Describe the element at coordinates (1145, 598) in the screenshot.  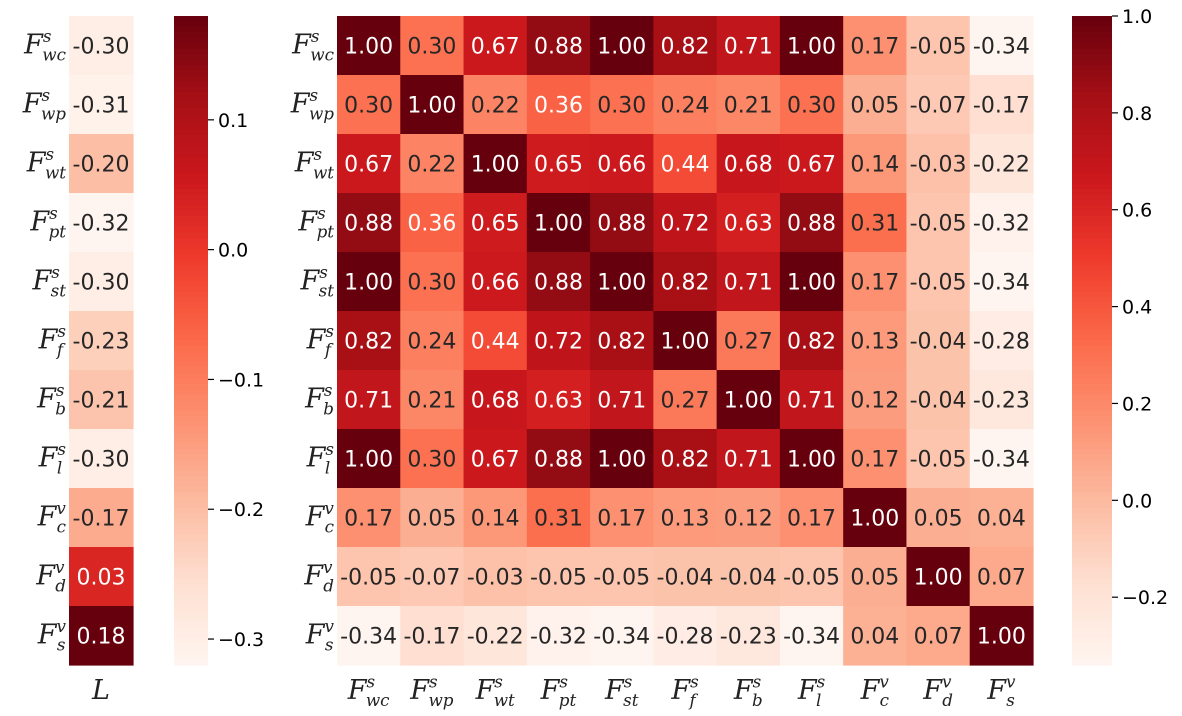
I see `colorbar-tick-label: −0.2` at that location.